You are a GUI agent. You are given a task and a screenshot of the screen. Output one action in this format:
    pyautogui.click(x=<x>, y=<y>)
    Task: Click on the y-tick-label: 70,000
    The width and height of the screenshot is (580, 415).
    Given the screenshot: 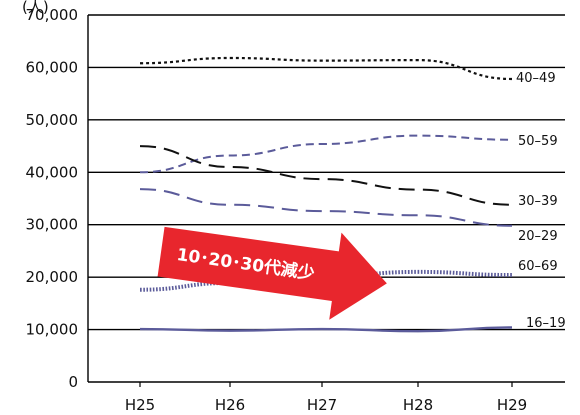 What is the action you would take?
    pyautogui.click(x=52, y=15)
    